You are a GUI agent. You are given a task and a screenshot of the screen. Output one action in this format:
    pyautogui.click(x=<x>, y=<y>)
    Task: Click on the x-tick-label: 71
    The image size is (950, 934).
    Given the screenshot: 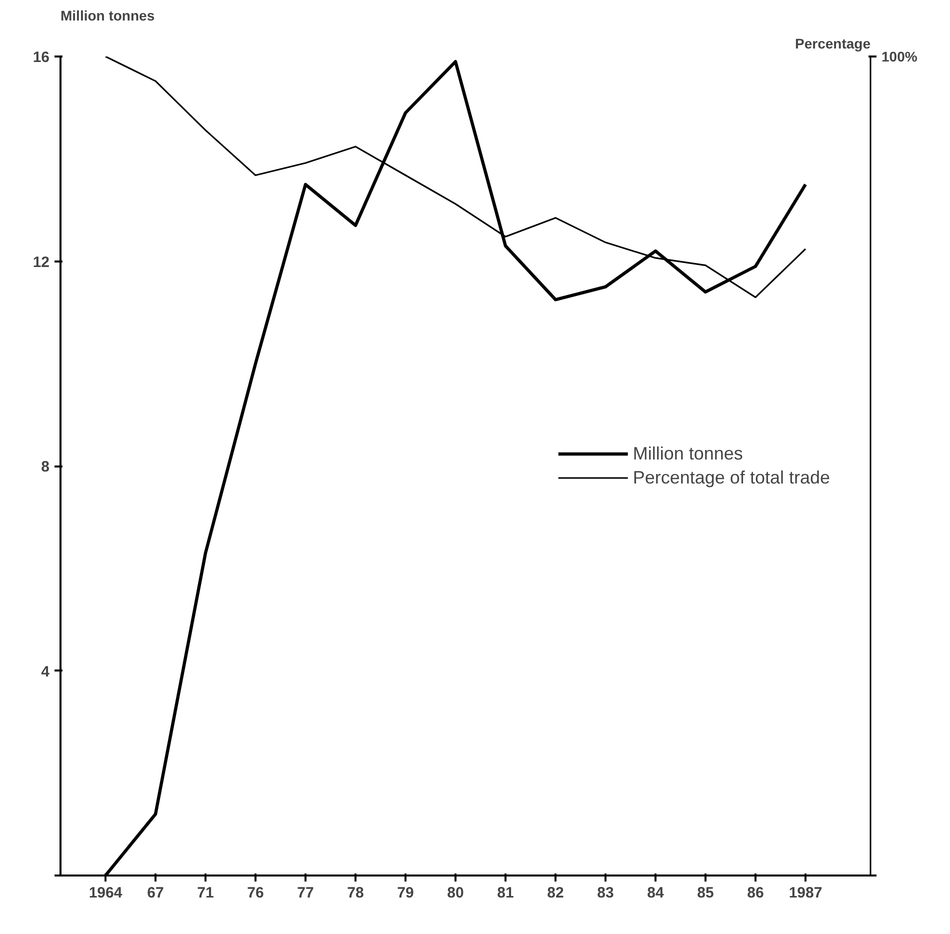 What is the action you would take?
    pyautogui.click(x=205, y=893)
    